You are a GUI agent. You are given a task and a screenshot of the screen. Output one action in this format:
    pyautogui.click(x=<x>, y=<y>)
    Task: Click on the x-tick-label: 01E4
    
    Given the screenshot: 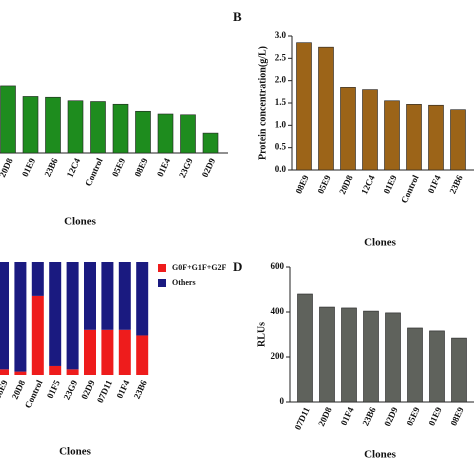 What is the action you would take?
    pyautogui.click(x=164, y=167)
    